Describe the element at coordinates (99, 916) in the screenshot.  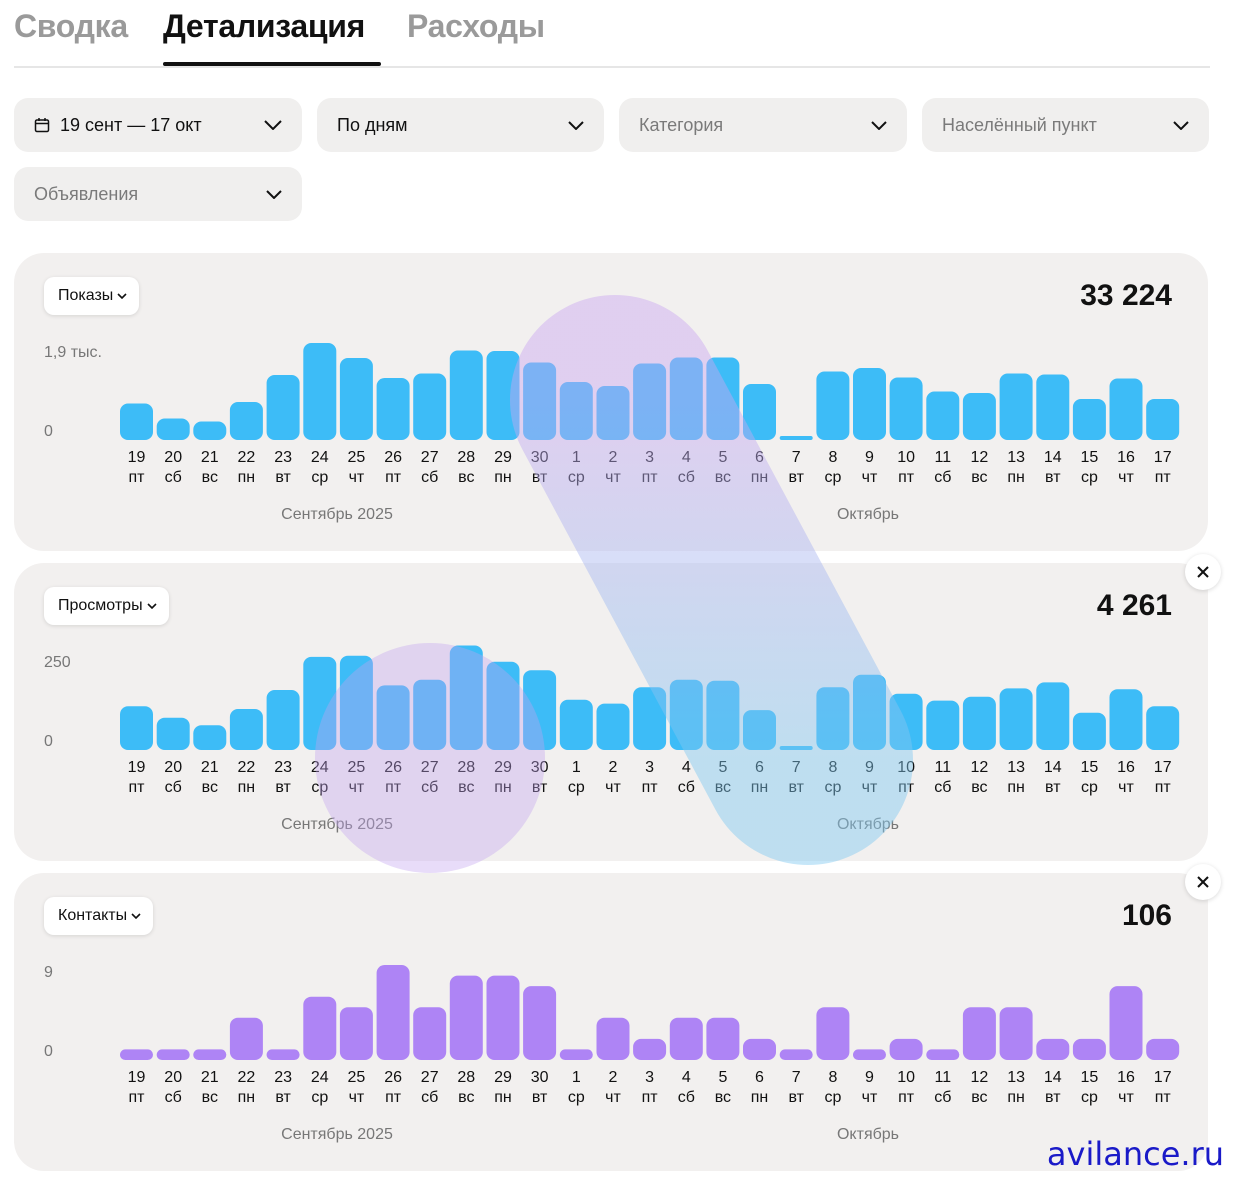
I see `metric-selector: Контакты` at that location.